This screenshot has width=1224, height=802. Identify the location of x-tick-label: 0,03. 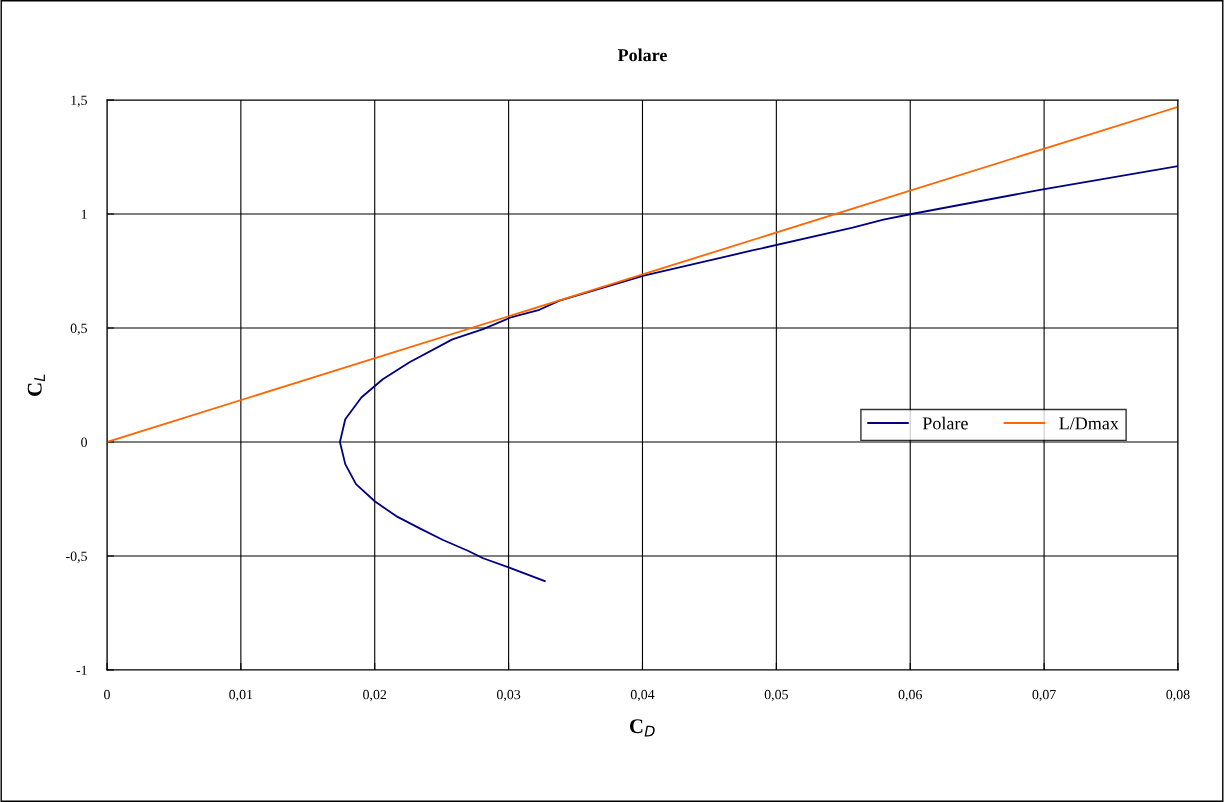
(508, 695).